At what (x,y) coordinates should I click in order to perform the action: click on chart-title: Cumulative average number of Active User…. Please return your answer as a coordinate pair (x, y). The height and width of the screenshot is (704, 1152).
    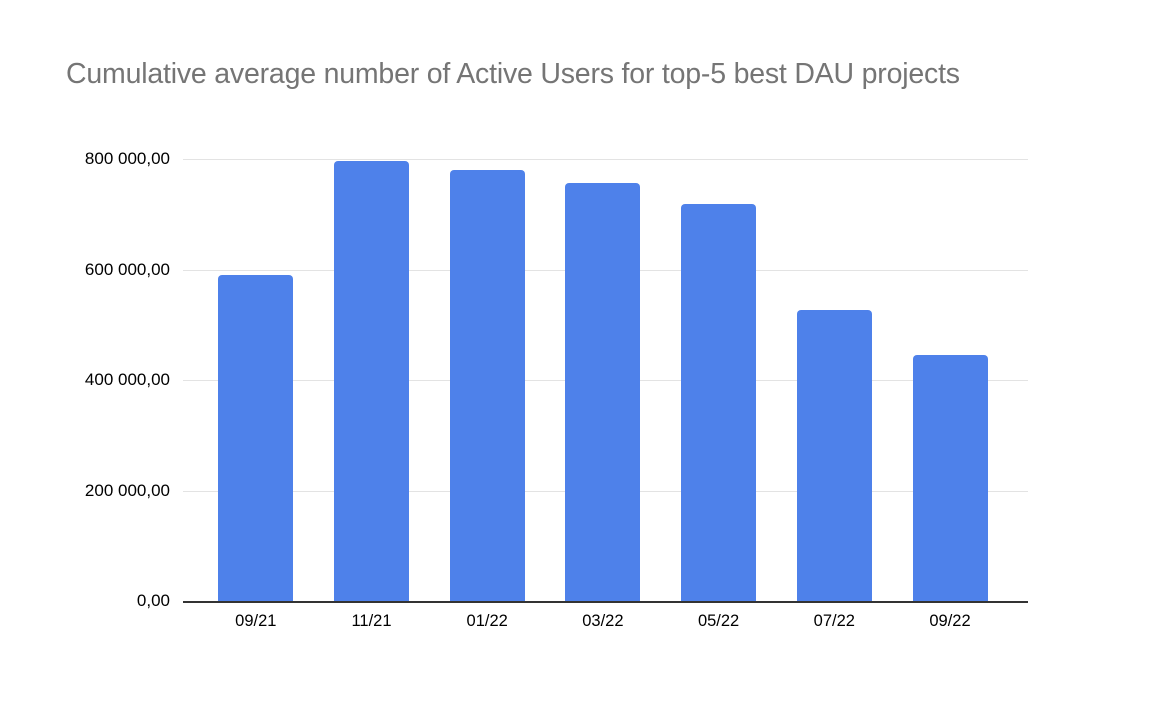
    Looking at the image, I should click on (513, 74).